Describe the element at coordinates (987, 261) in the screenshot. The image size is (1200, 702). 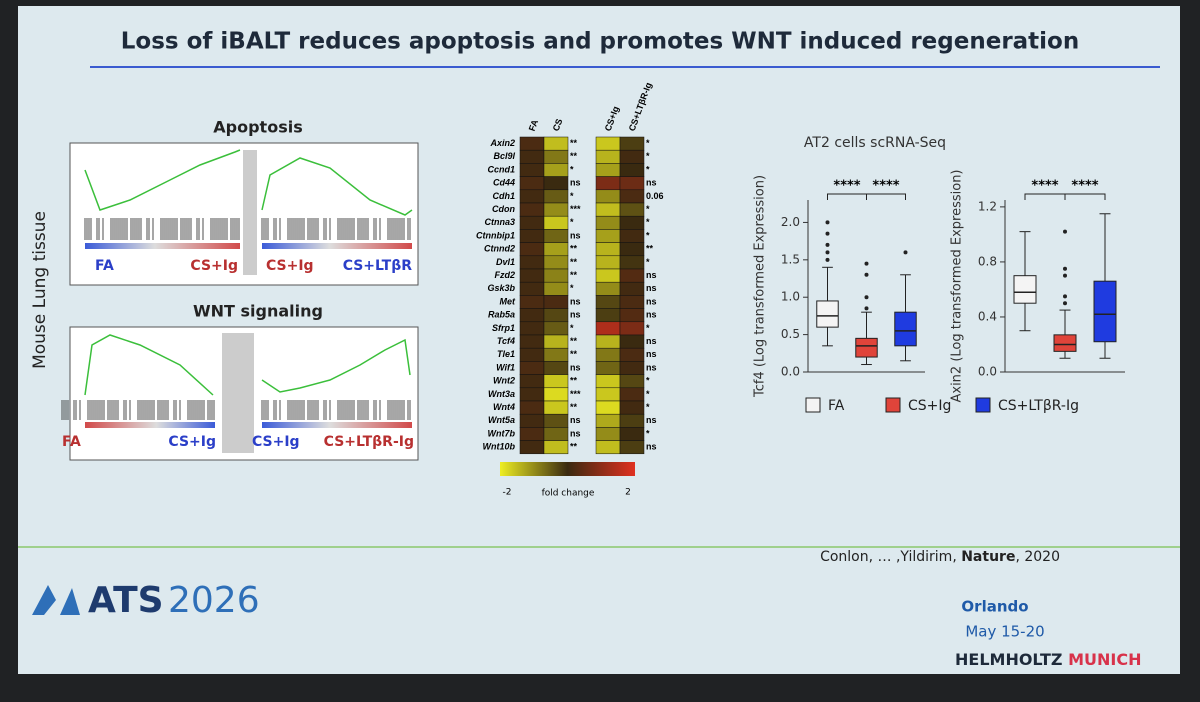
I see `y-tick-label: 0.8` at that location.